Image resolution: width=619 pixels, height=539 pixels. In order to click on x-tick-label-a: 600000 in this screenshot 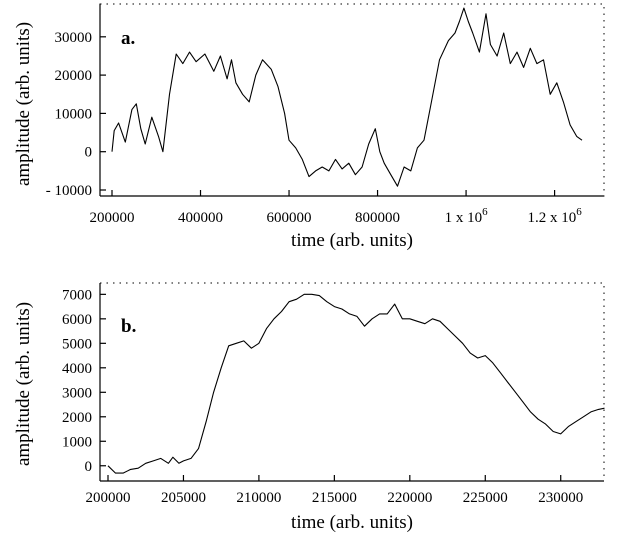, I will do `click(289, 218)`.